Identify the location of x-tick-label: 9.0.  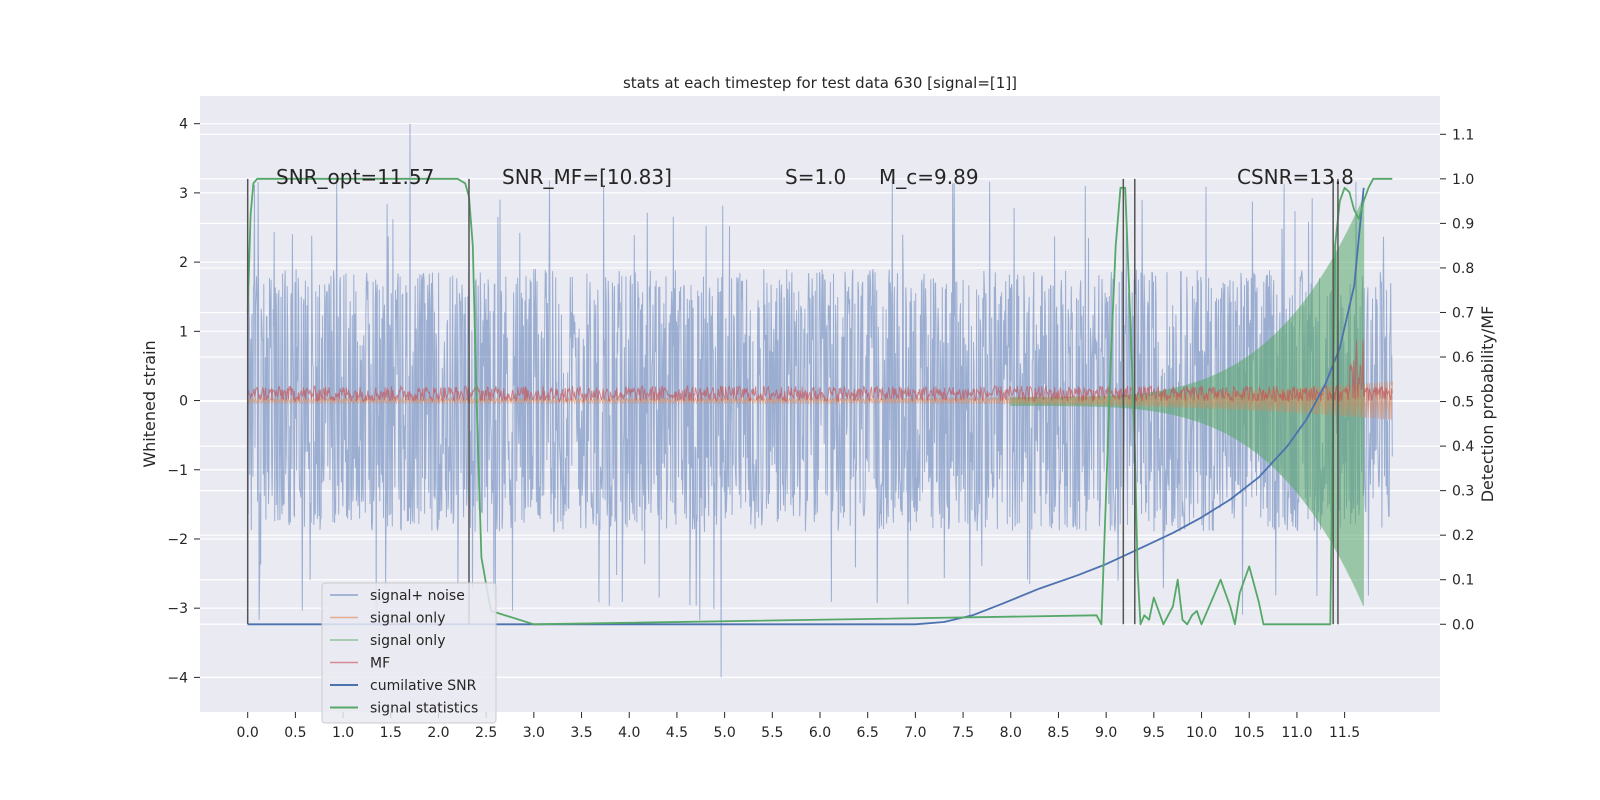
(1106, 733).